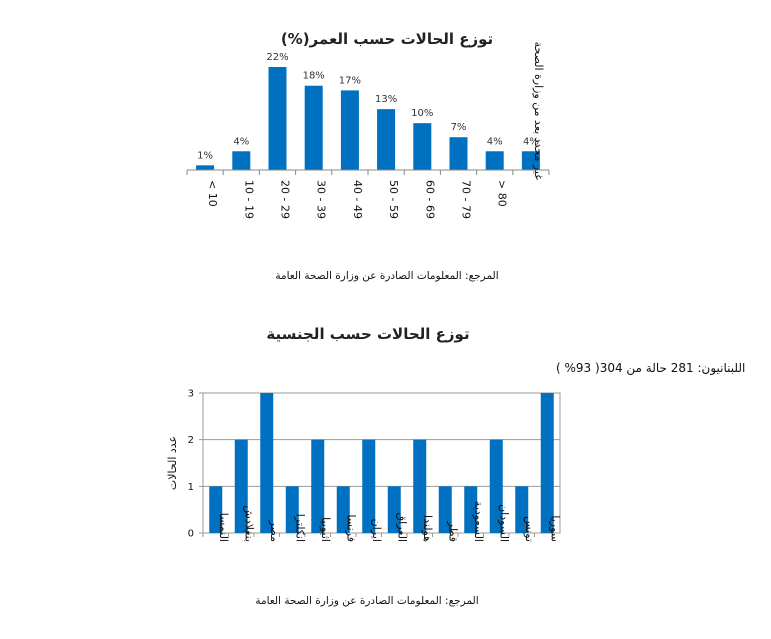 The width and height of the screenshot is (771, 639). What do you see at coordinates (248, 523) in the screenshot?
I see `nationality-category-label: بنغلادش` at bounding box center [248, 523].